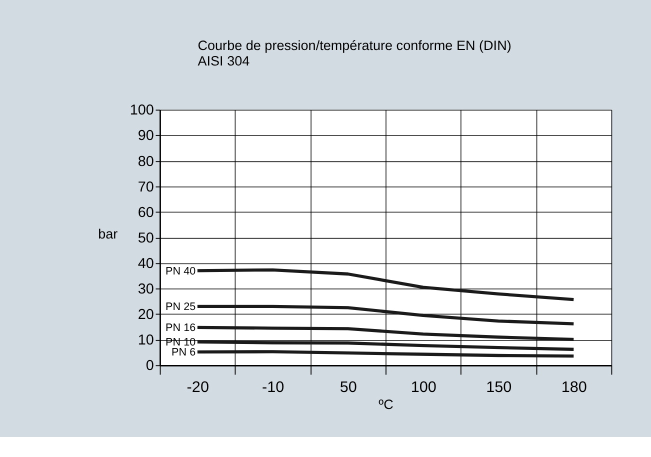 The width and height of the screenshot is (651, 457). I want to click on series-label: PN 40, so click(181, 271).